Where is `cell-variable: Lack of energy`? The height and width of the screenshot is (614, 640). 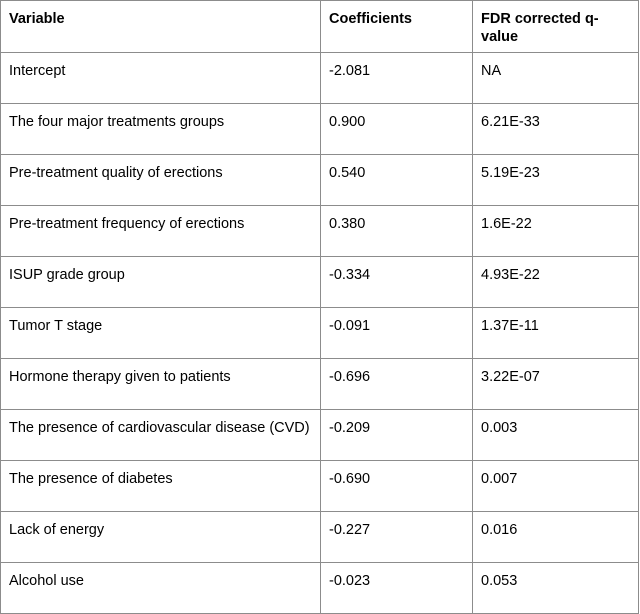 cell-variable: Lack of energy is located at coordinates (160, 537).